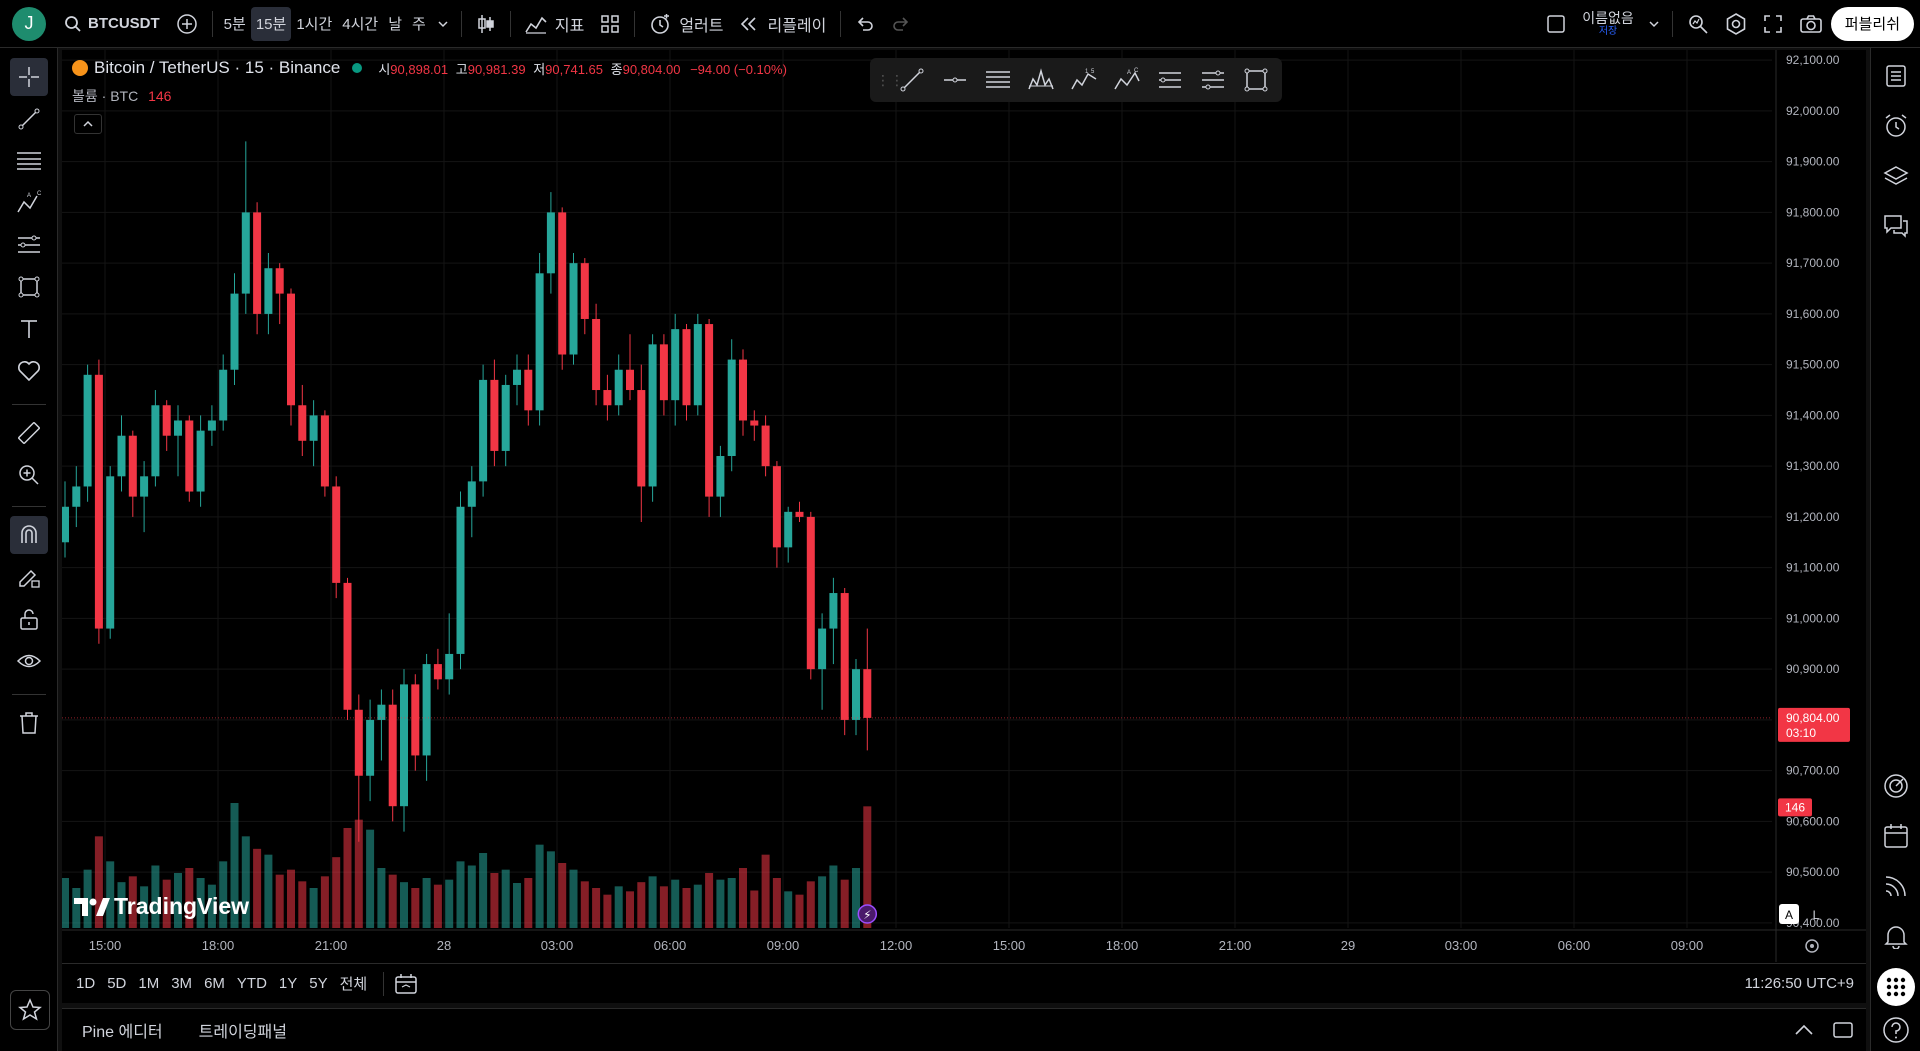 The width and height of the screenshot is (1920, 1051). What do you see at coordinates (217, 67) in the screenshot?
I see `legend-title: Bitcoin / TetherUS · 15 · Binance` at bounding box center [217, 67].